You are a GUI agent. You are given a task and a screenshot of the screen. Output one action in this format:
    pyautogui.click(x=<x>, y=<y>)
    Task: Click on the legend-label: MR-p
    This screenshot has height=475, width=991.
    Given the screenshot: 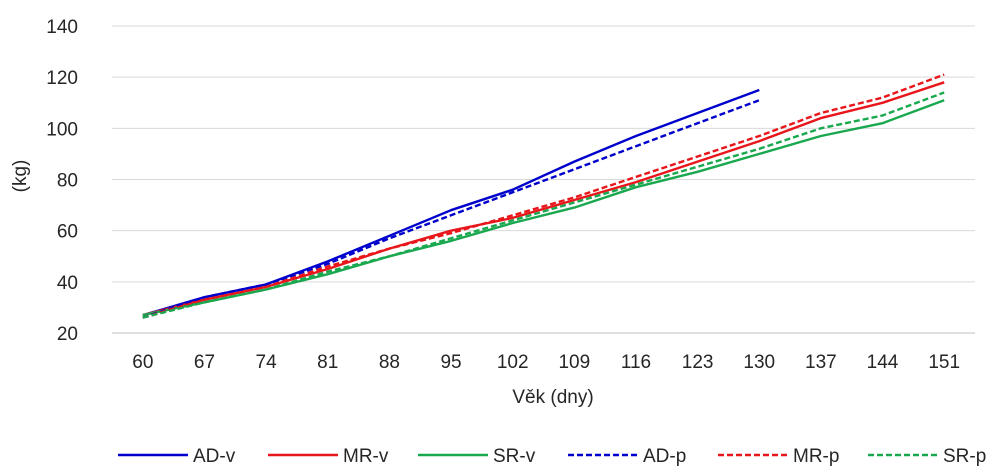 What is the action you would take?
    pyautogui.click(x=816, y=456)
    